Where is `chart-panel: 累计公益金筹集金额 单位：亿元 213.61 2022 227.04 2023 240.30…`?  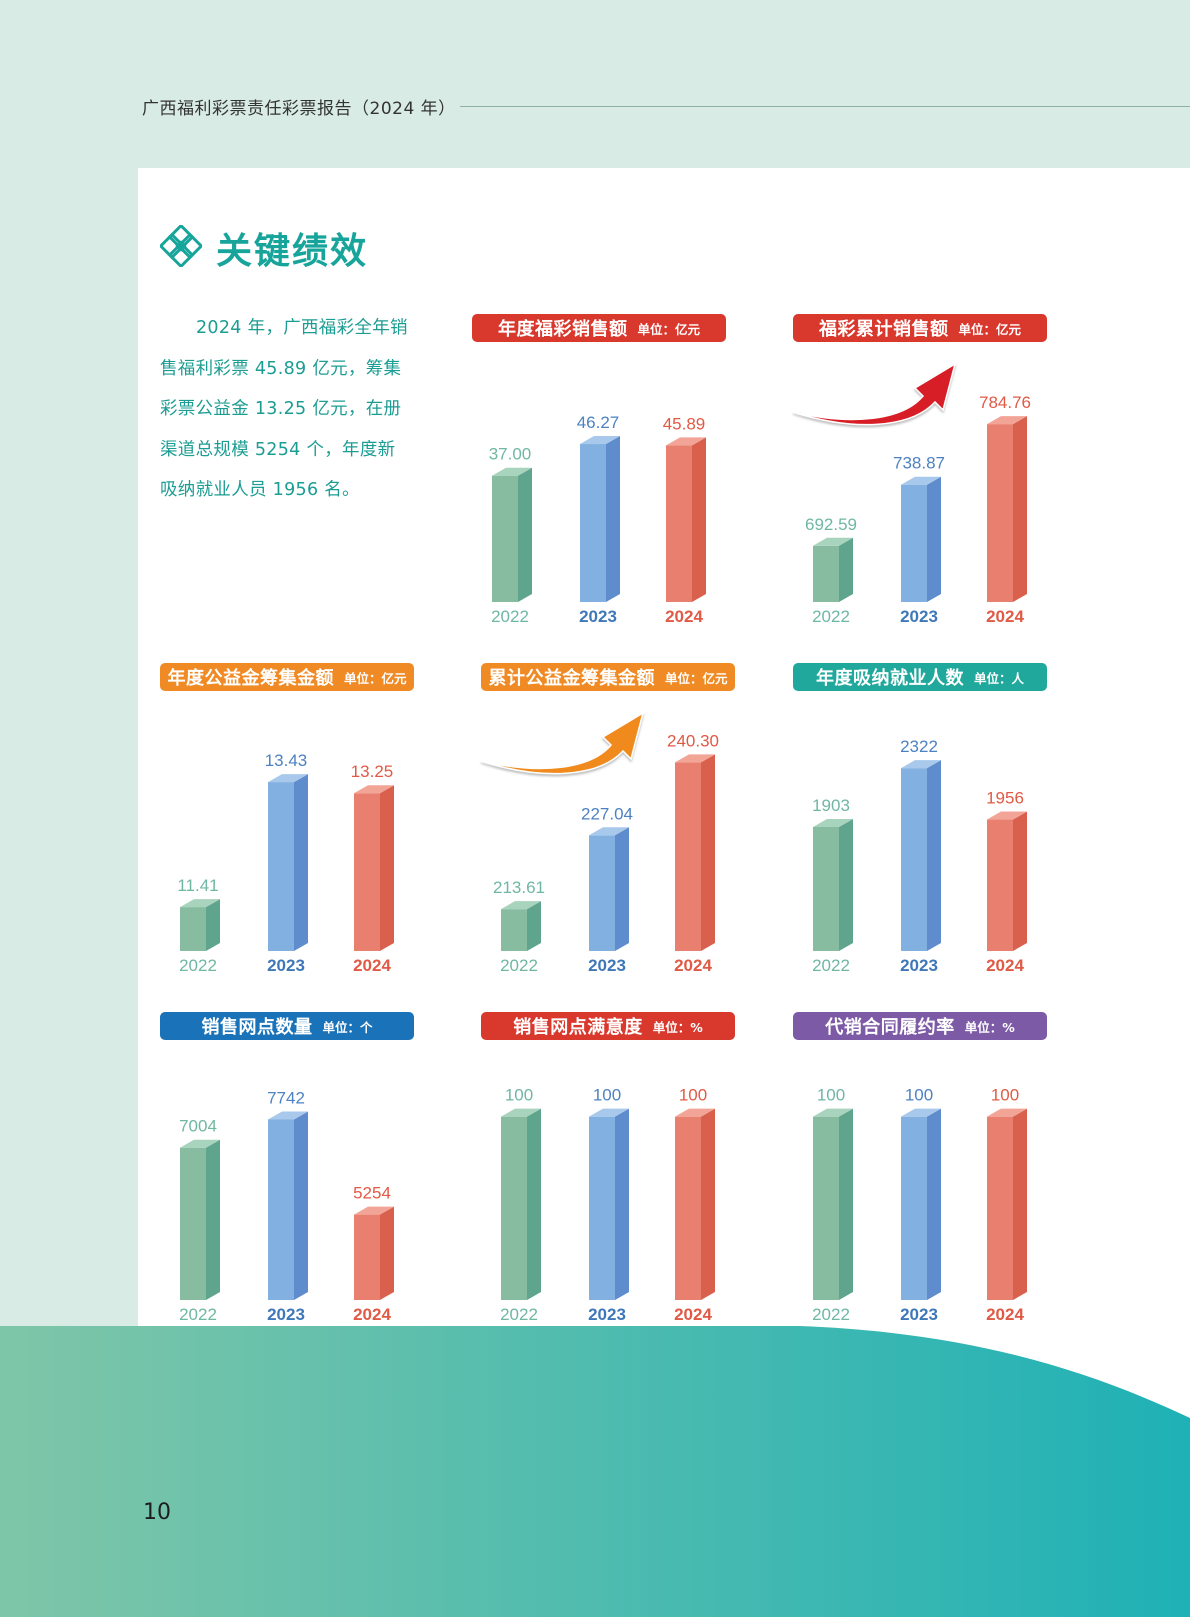 chart-panel: 累计公益金筹集金额 单位：亿元 213.61 2022 227.04 2023 240.30… is located at coordinates (610, 819).